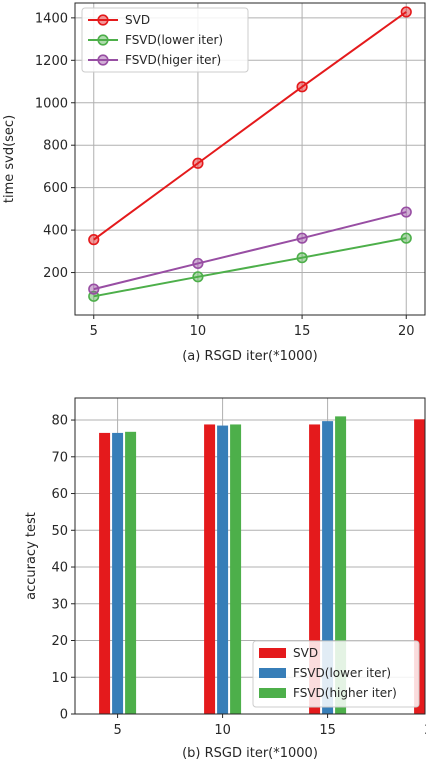 This screenshot has height=762, width=426. Describe the element at coordinates (59, 604) in the screenshot. I see `y-tick-label: 30` at that location.